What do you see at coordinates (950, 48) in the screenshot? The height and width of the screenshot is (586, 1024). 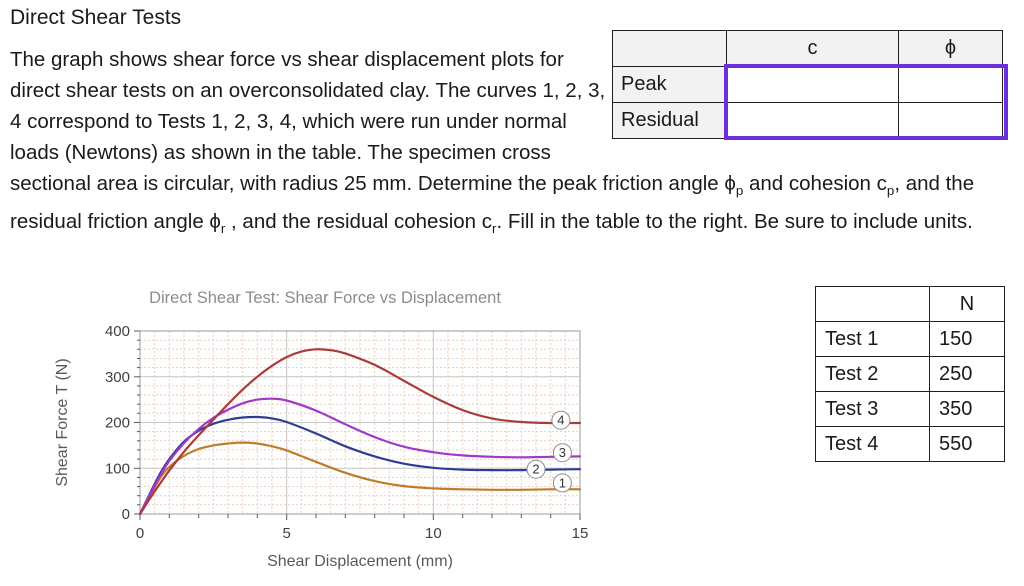 I see `answer-table-header-phi: ϕ` at bounding box center [950, 48].